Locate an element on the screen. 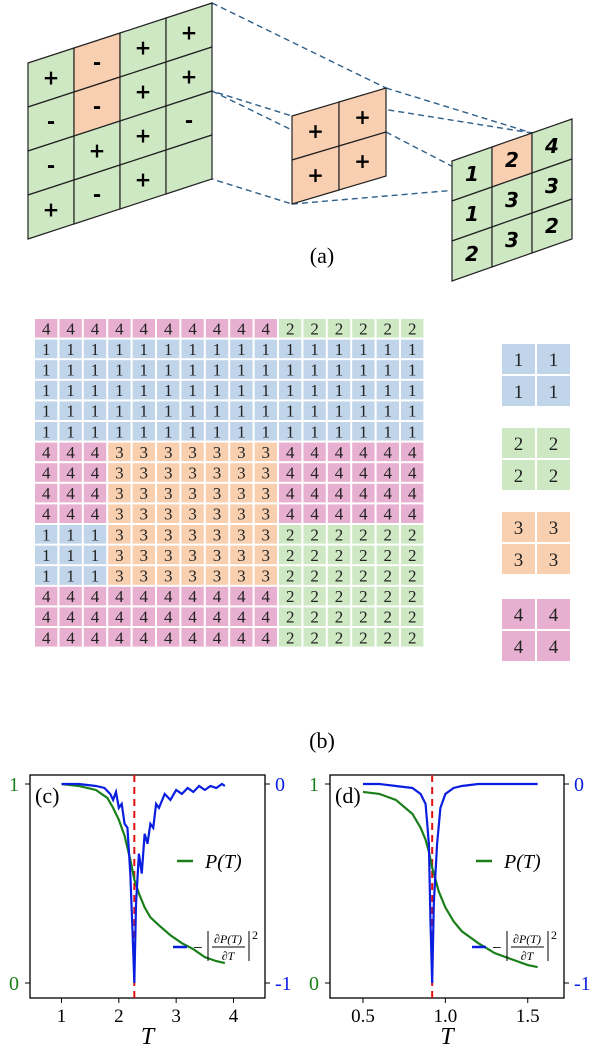 This screenshot has width=592, height=1060. input-spin-value: - is located at coordinates (97, 63).